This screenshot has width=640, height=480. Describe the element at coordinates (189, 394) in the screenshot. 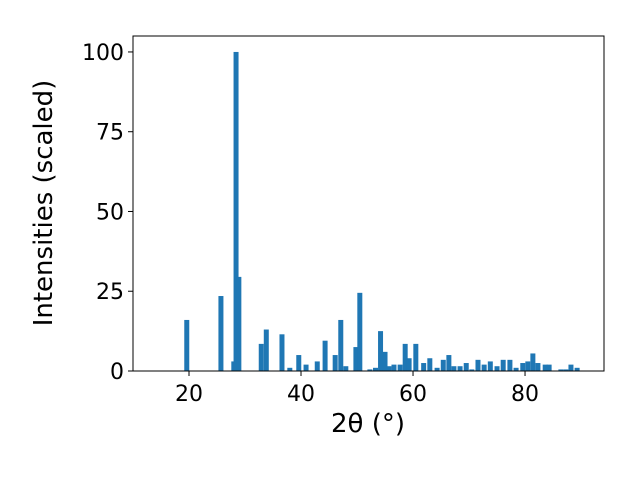

I see `x-tick-label: 20` at that location.